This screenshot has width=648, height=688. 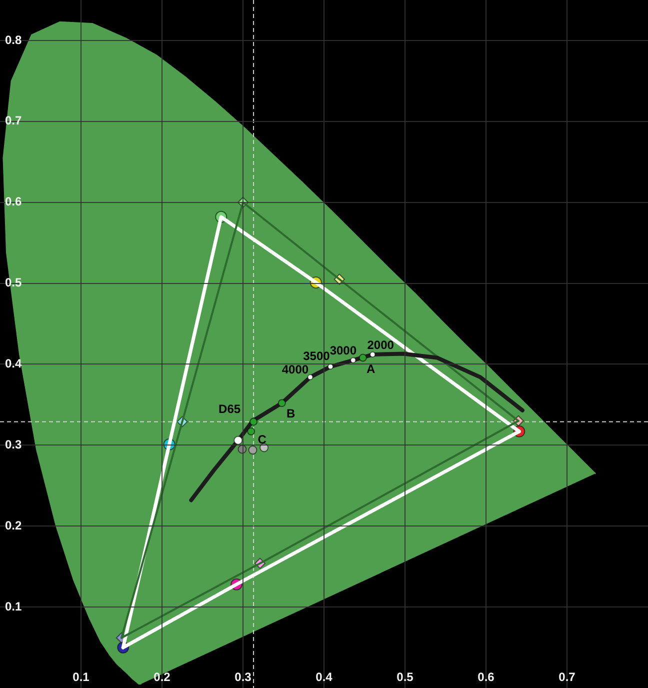 I want to click on y-tick-label: 0.2, so click(x=13, y=525).